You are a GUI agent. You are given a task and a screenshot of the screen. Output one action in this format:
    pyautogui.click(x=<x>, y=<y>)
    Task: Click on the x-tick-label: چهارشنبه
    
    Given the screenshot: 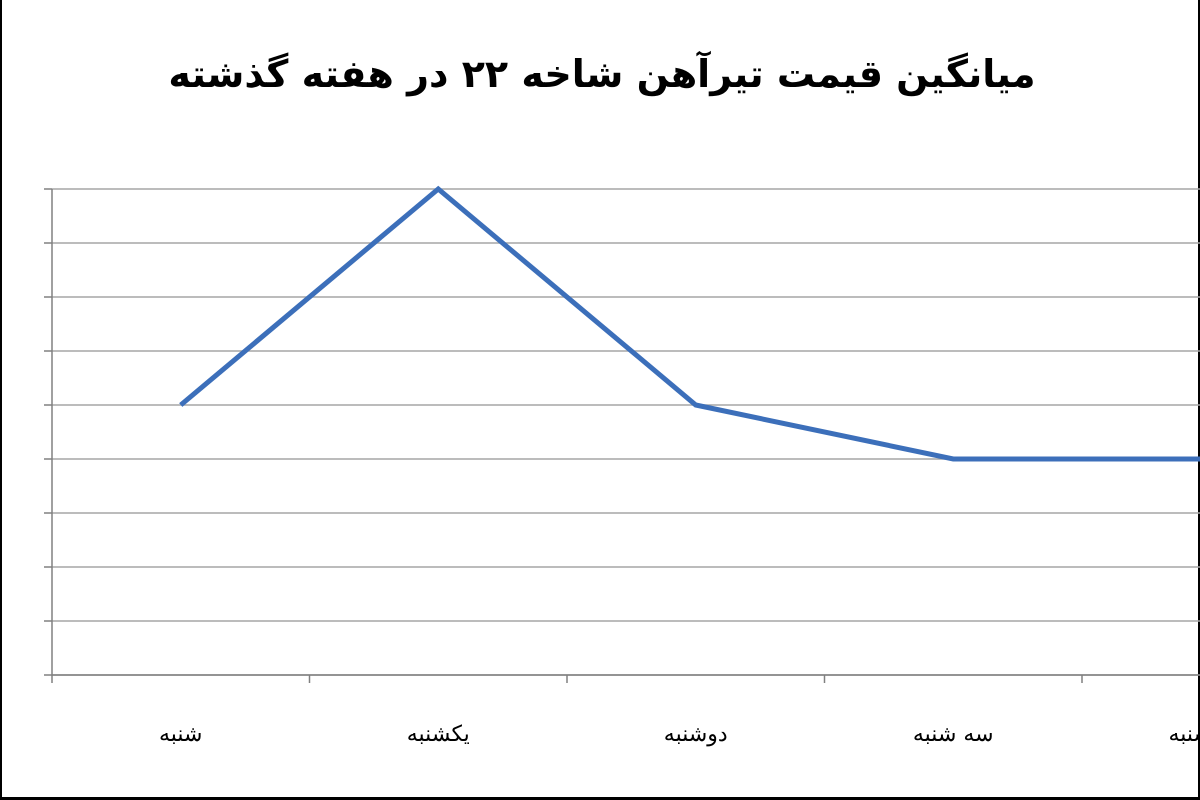 What is the action you would take?
    pyautogui.click(x=1184, y=734)
    